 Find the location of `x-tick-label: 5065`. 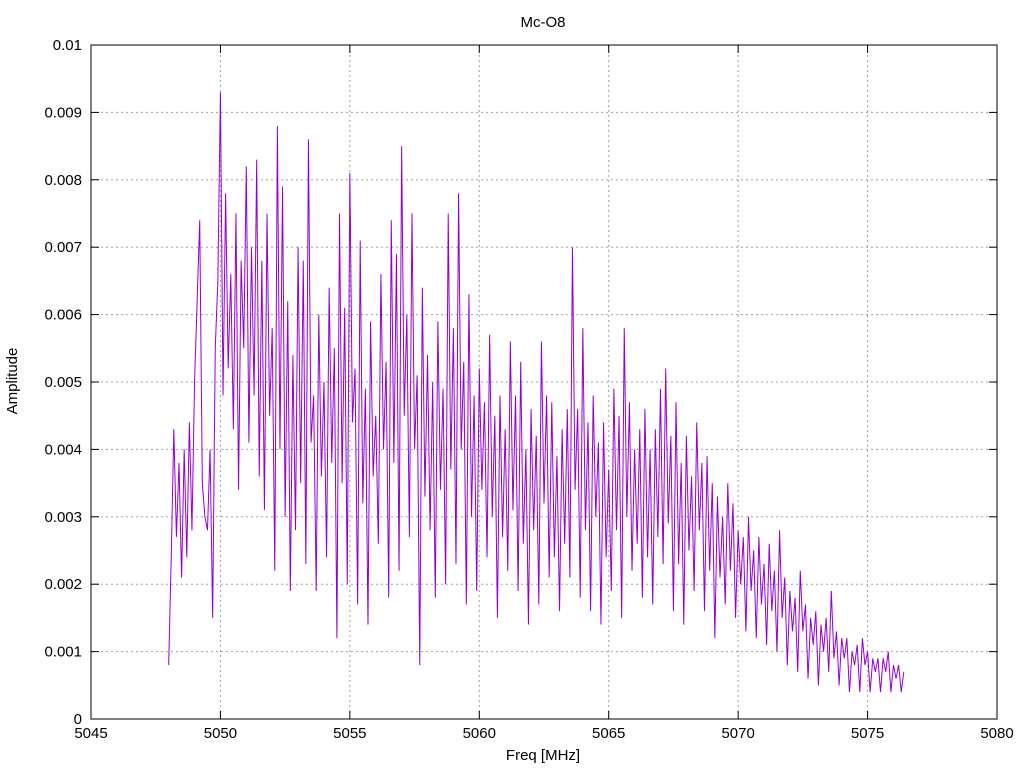

x-tick-label: 5065 is located at coordinates (608, 733).